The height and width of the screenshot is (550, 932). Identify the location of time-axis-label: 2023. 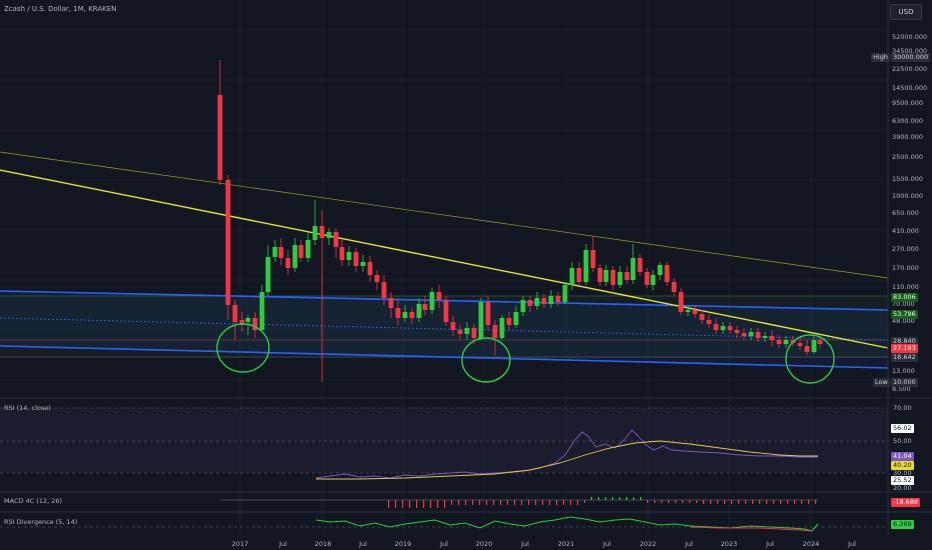
(729, 544).